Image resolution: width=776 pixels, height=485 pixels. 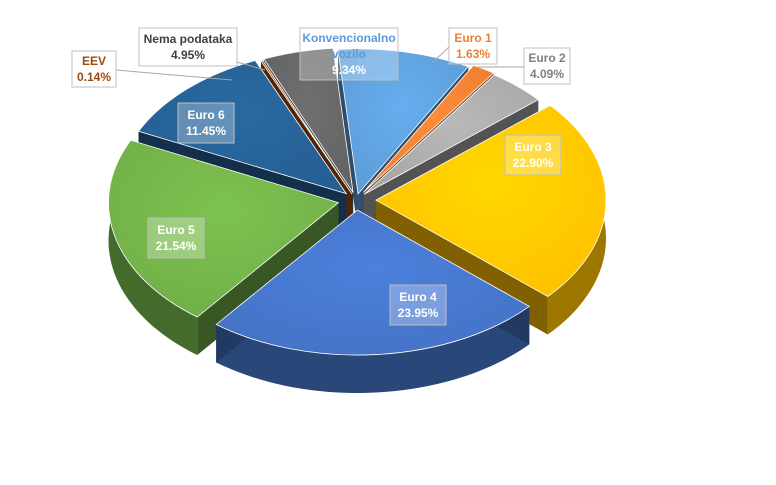 What do you see at coordinates (94, 61) in the screenshot?
I see `label-name-eev: EEV` at bounding box center [94, 61].